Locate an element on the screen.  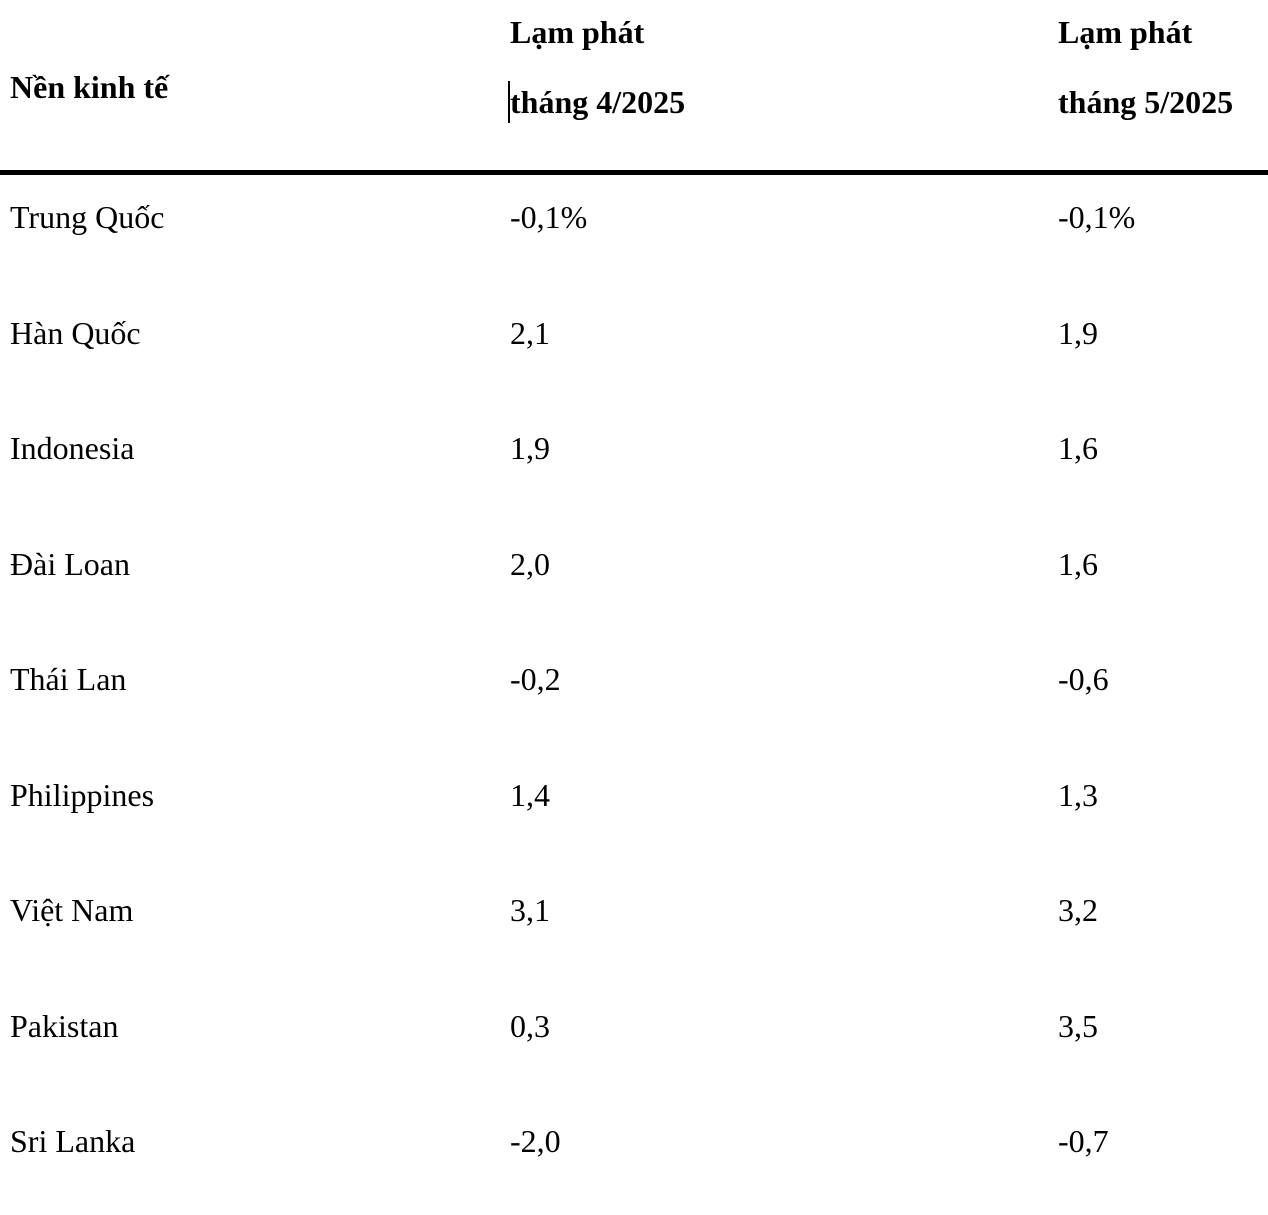
economy-cell: Pakistan is located at coordinates (64, 1025).